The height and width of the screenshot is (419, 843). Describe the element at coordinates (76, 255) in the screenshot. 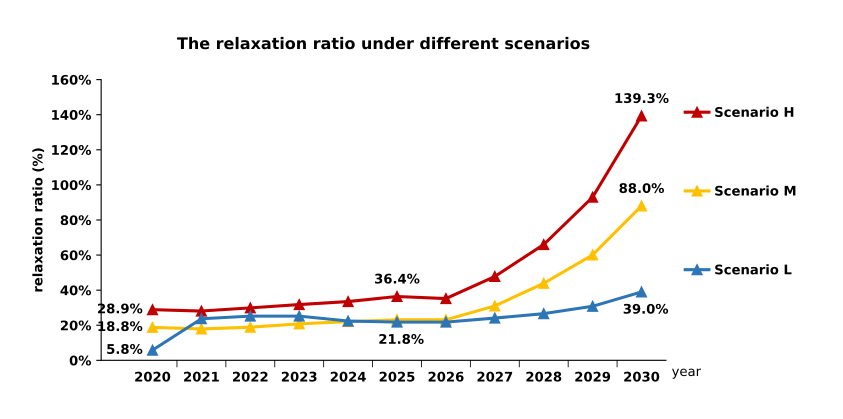

I see `y-tick-label: 60%` at that location.